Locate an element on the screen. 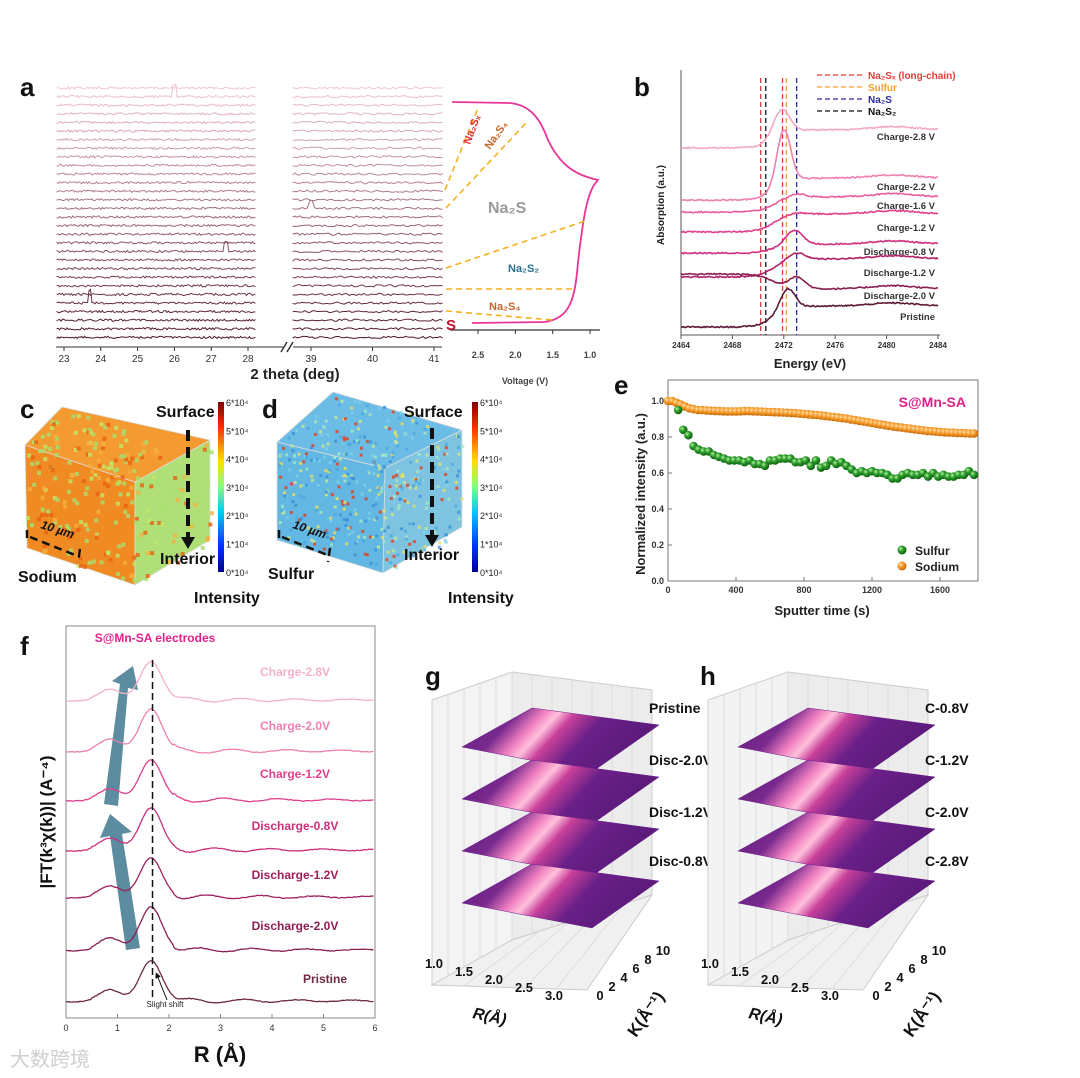 Image resolution: width=1080 pixels, height=1078 pixels. depth-x-tick-label: 1200 is located at coordinates (872, 590).